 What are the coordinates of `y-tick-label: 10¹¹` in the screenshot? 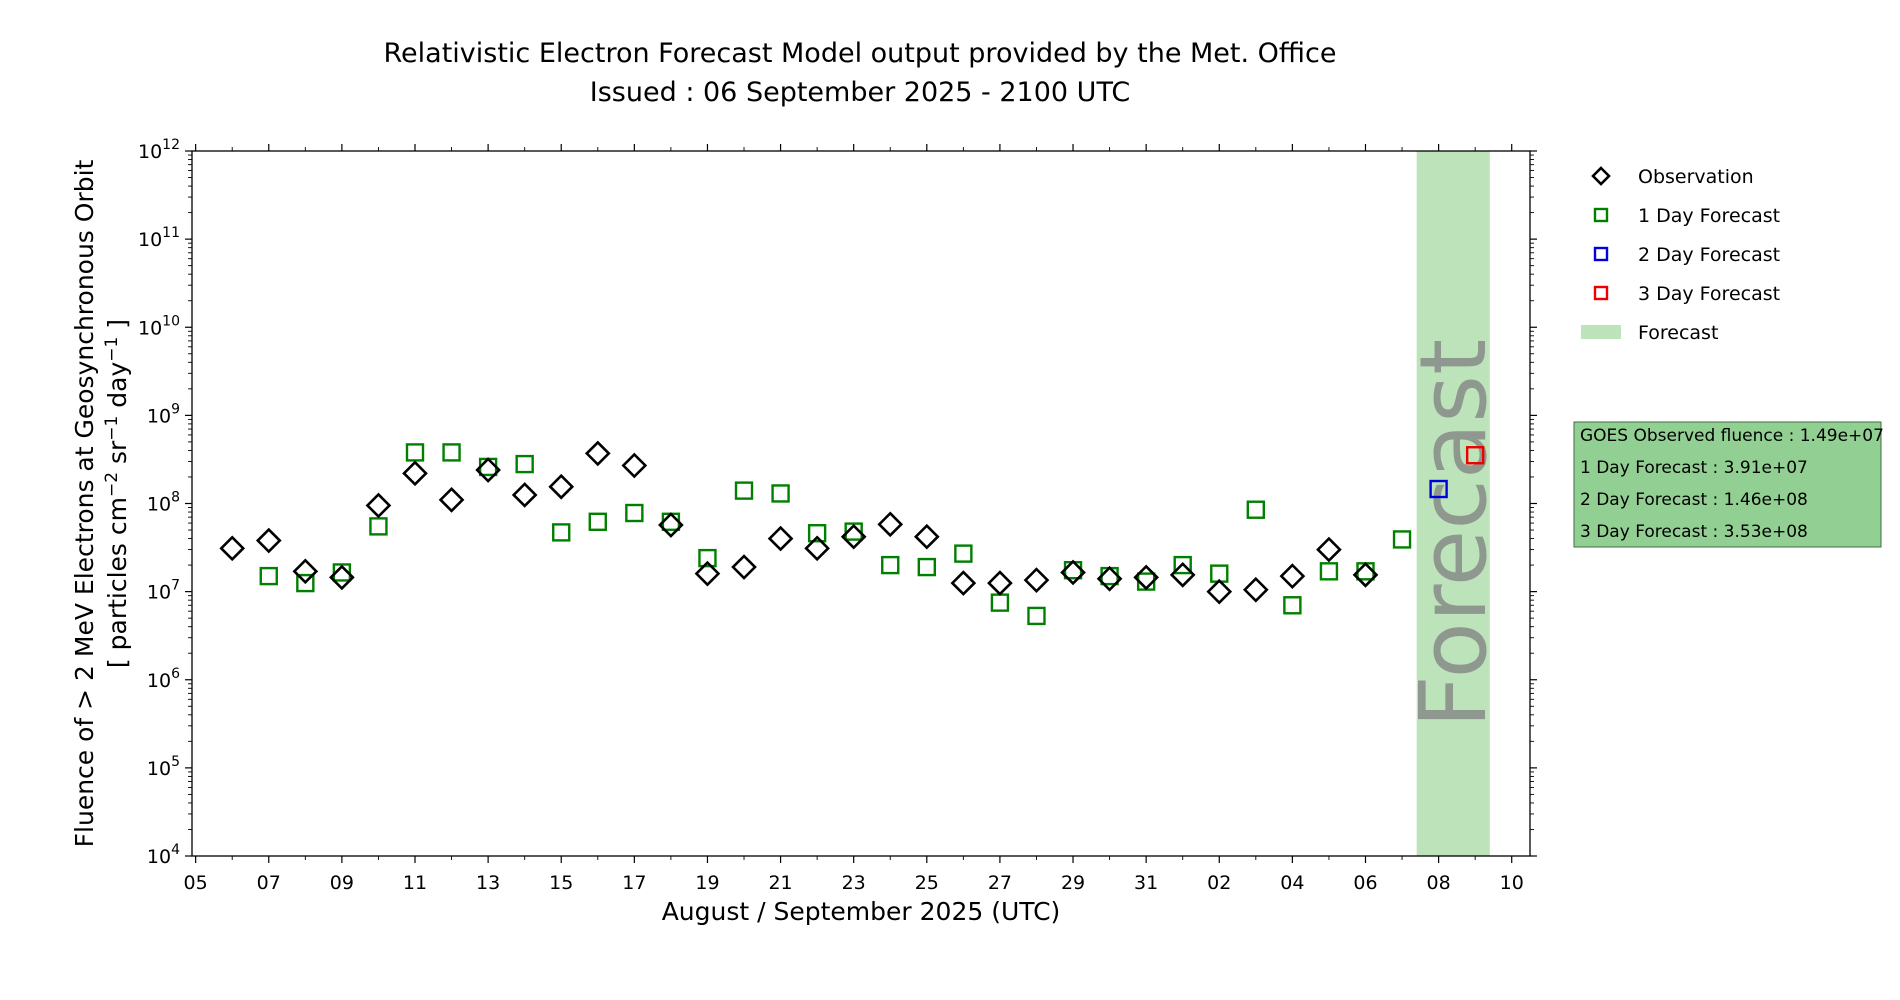 It's located at (159, 238).